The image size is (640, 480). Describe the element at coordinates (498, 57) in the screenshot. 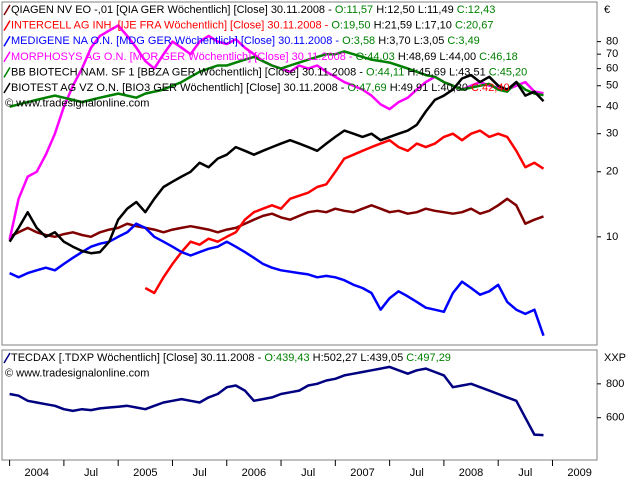

I see `legend-close: C:46,18` at that location.